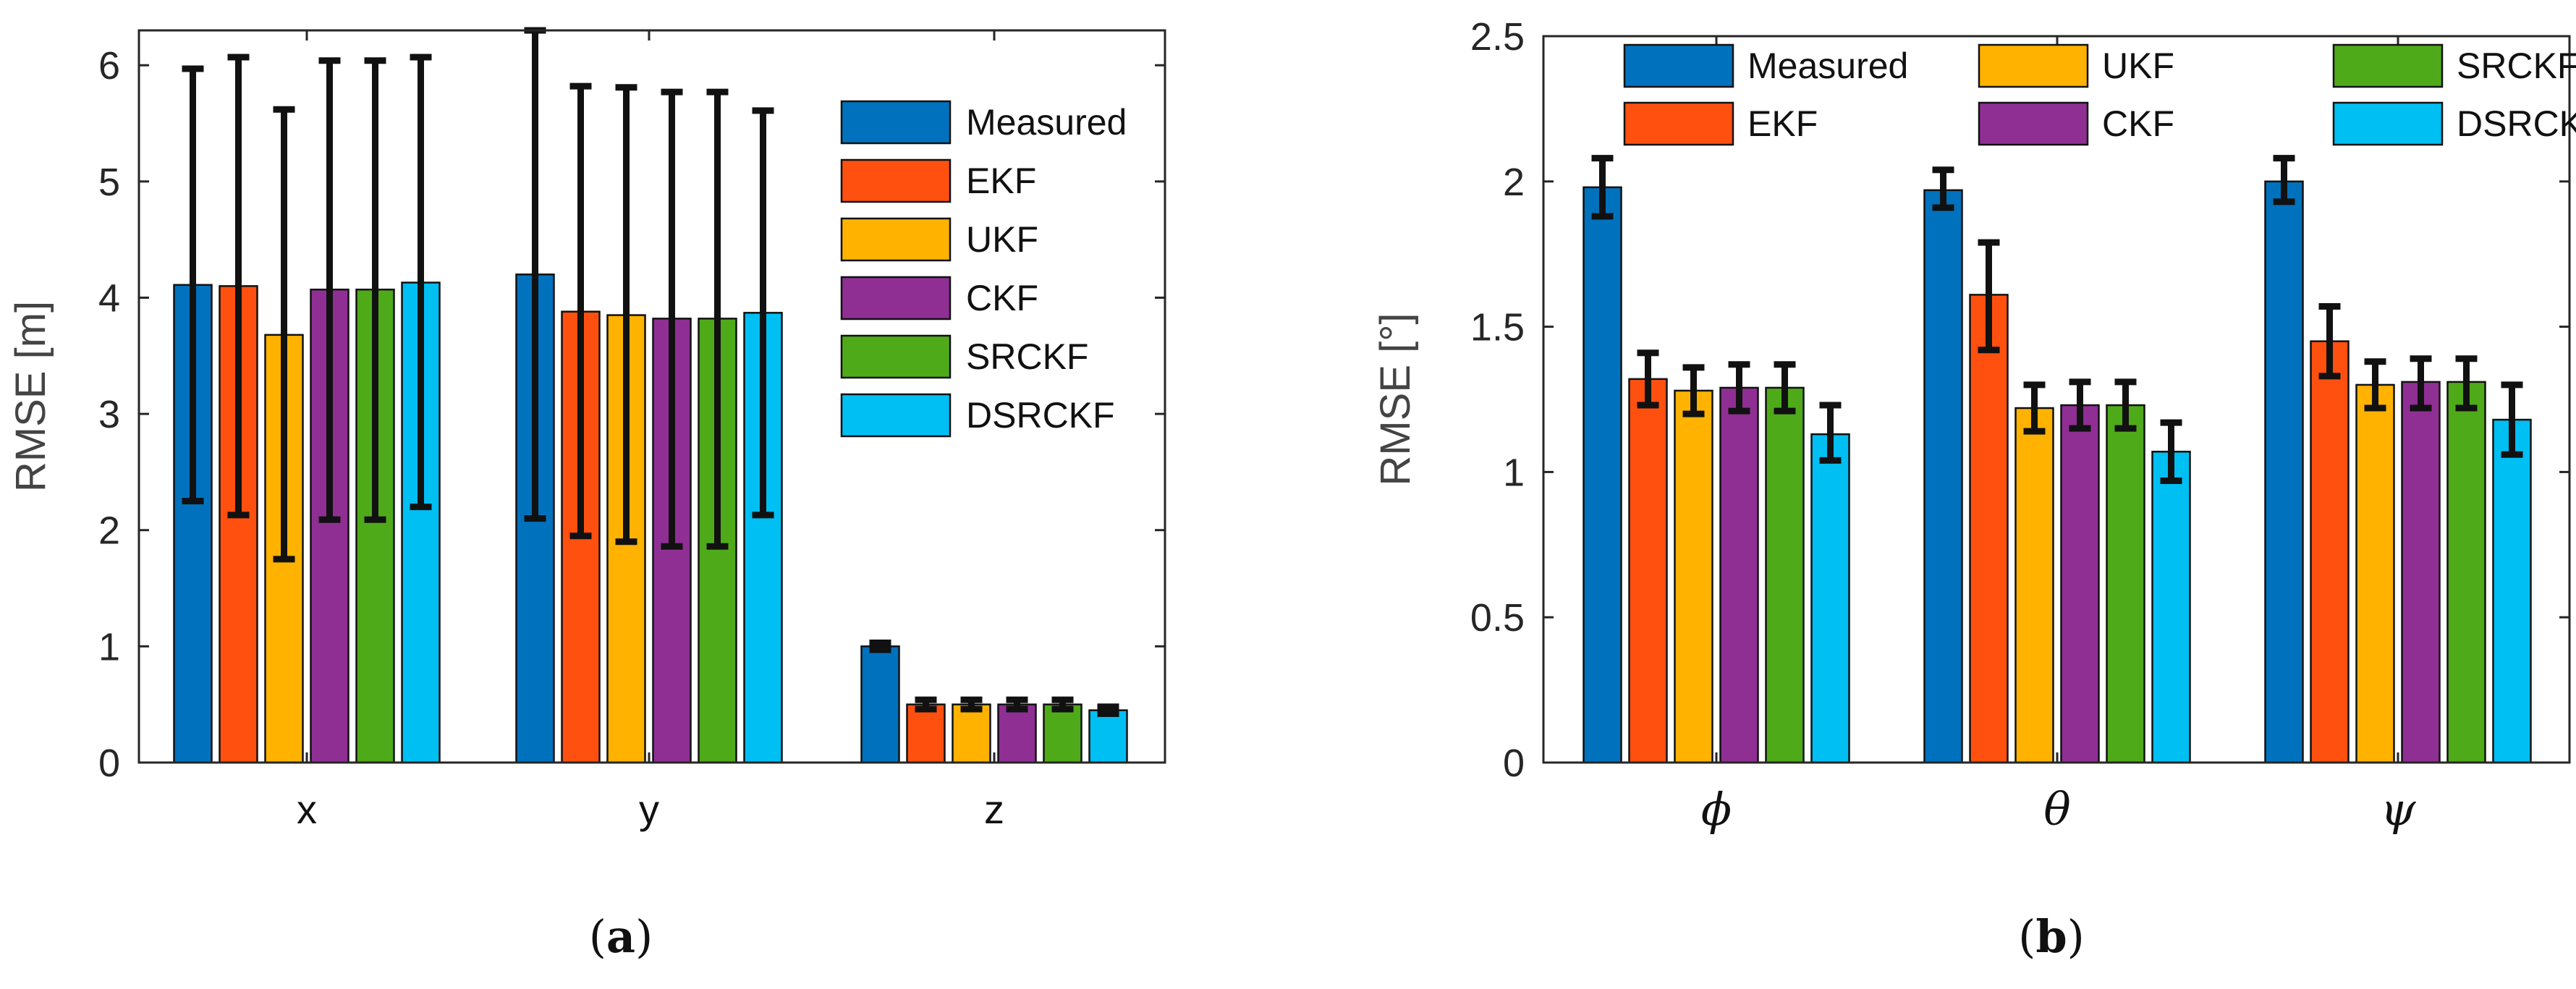 The width and height of the screenshot is (2576, 989). I want to click on bar-ckf-z, so click(1017, 734).